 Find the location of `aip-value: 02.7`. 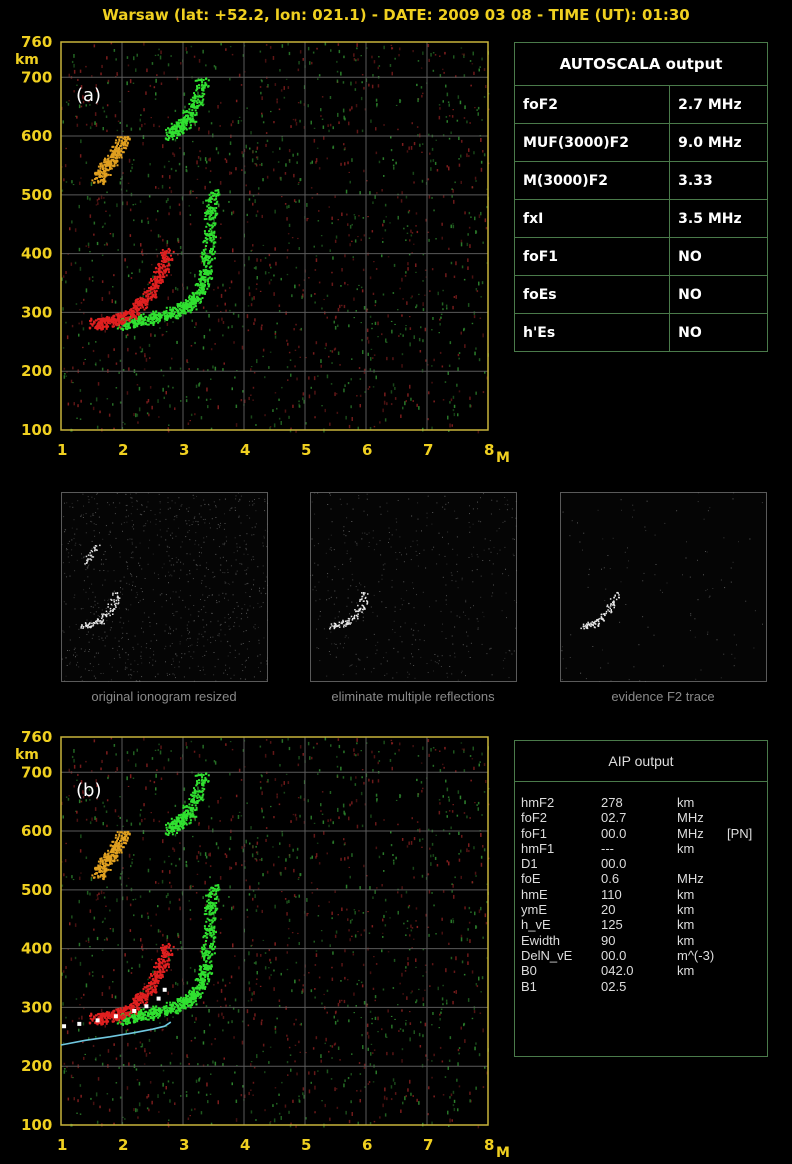

aip-value: 02.7 is located at coordinates (614, 818).